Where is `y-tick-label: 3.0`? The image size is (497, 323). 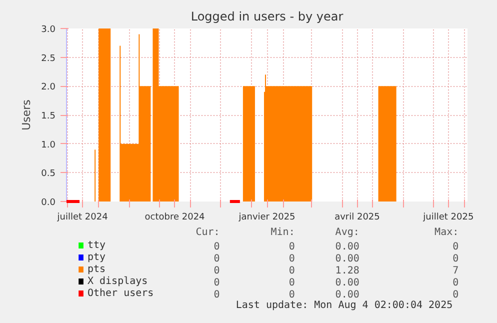
y-tick-label: 3.0 is located at coordinates (48, 30).